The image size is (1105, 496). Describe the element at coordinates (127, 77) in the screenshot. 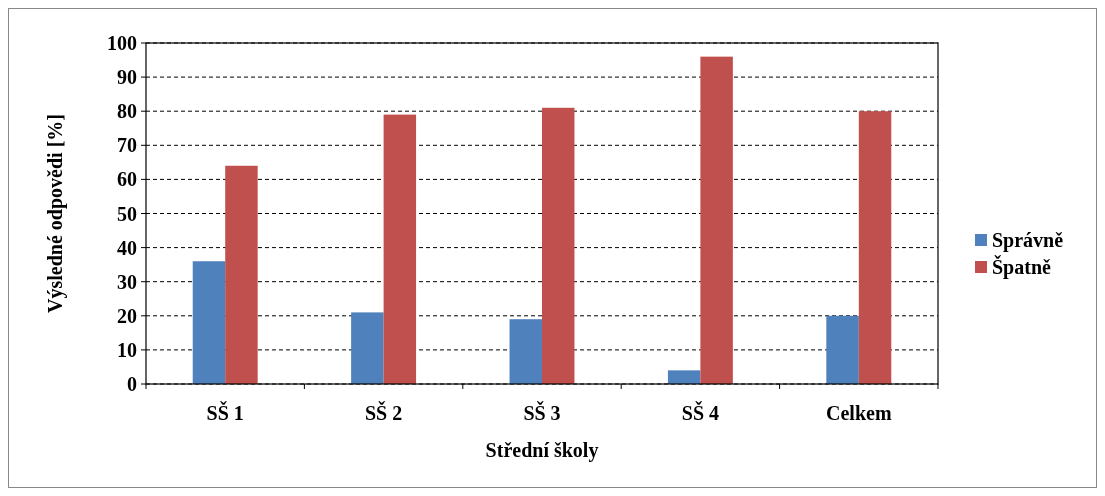

I see `y-tick-label: 90` at that location.